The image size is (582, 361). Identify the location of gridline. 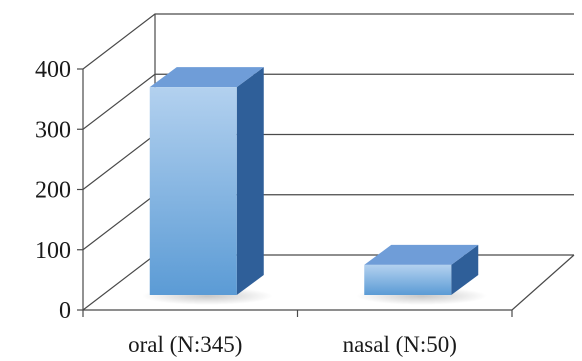
(328, 41).